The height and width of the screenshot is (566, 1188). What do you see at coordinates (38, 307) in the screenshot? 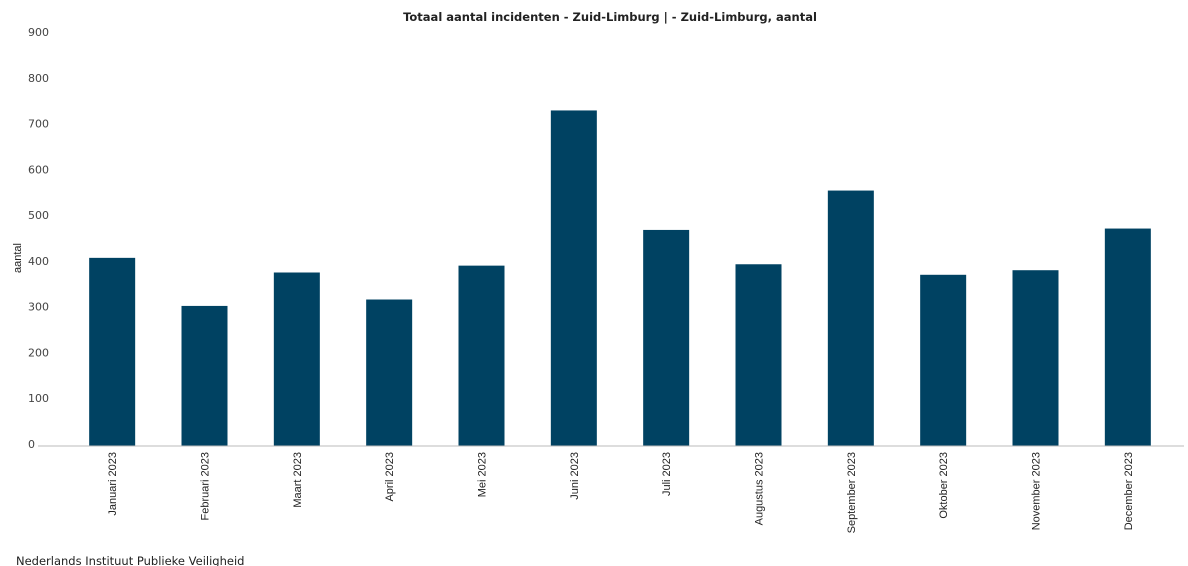
I see `y-tick-label: 300` at bounding box center [38, 307].